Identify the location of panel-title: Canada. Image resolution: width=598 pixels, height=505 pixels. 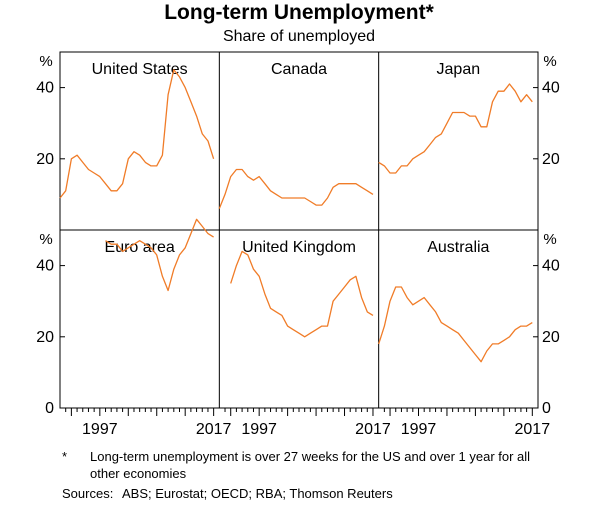
(299, 69).